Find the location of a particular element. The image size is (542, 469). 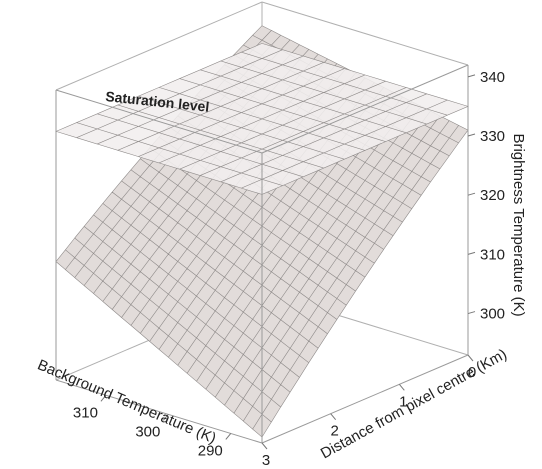

x-tick-label: 300 is located at coordinates (147, 431).